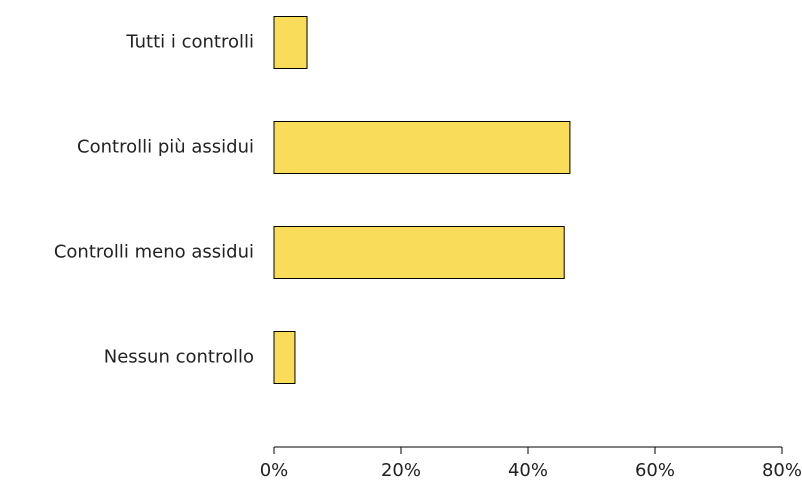  What do you see at coordinates (154, 252) in the screenshot?
I see `y-tick-label: Controlli meno assidui` at bounding box center [154, 252].